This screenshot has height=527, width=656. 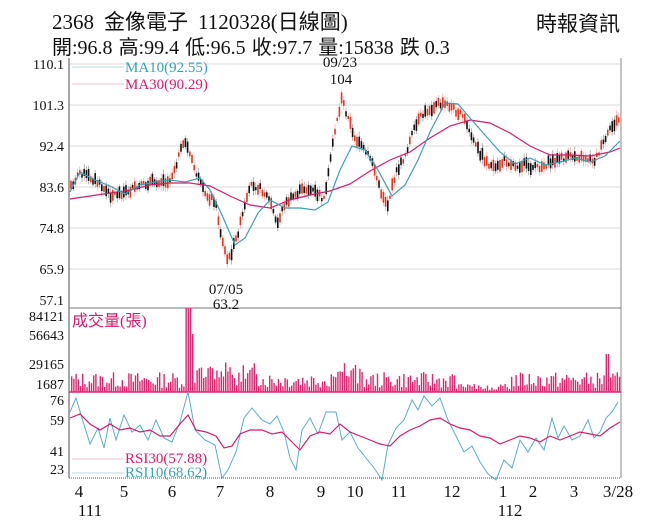 I want to click on x-tick: 3, so click(x=574, y=491).